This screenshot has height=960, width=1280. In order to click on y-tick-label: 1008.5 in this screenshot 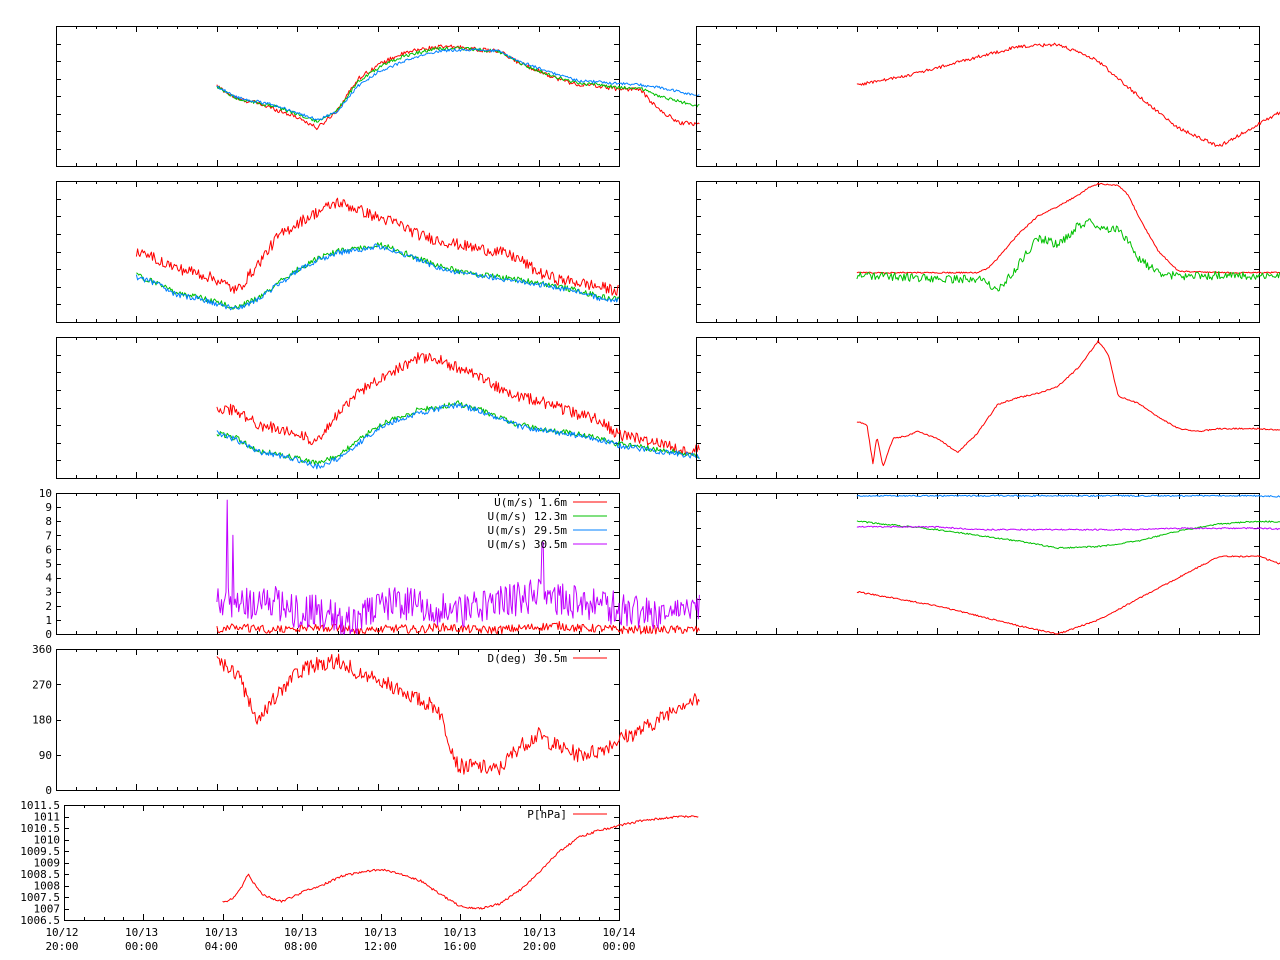, I will do `click(40, 874)`.